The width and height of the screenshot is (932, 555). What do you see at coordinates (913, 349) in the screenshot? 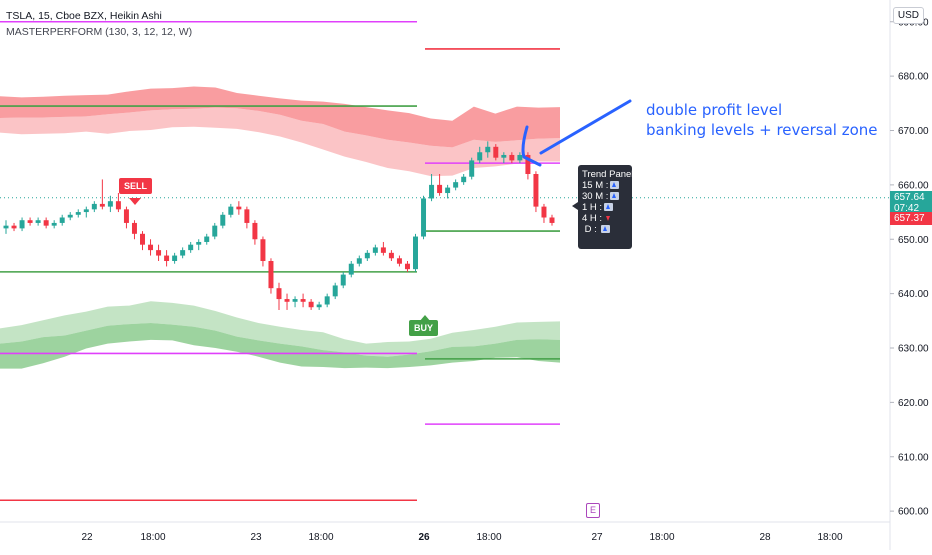
I see `y-tick-label: 630.00` at bounding box center [913, 349].